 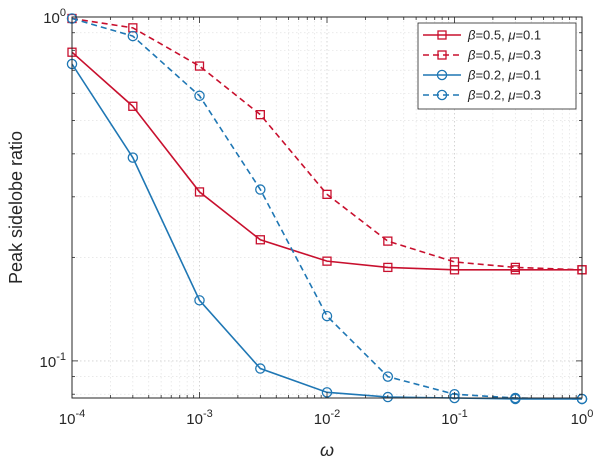 I want to click on y-tick-label: 10⁰, so click(x=54, y=17).